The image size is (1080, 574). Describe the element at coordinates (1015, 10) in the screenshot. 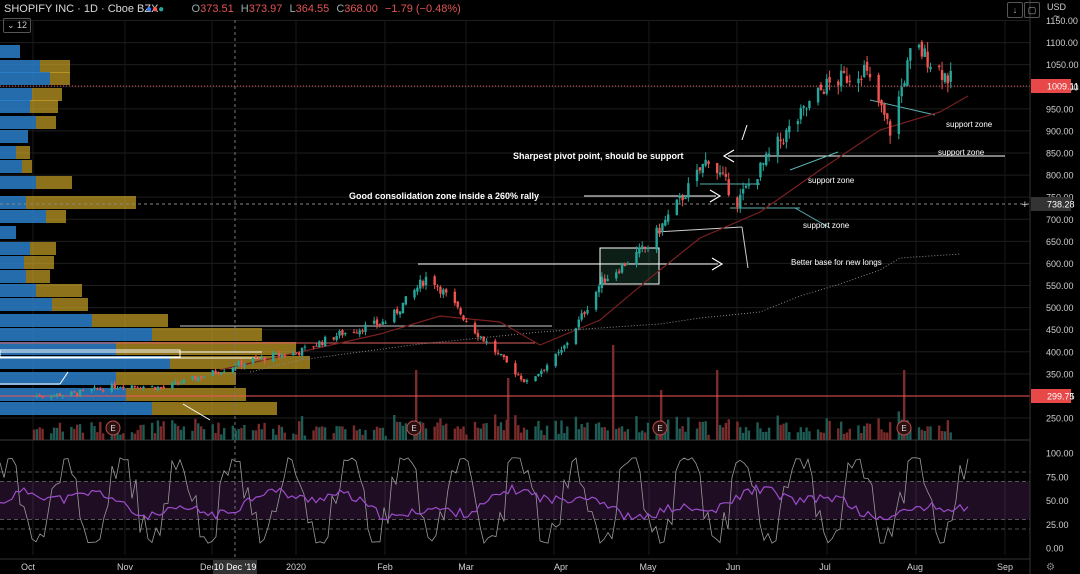

I see `scroll-down-button: ↓` at that location.